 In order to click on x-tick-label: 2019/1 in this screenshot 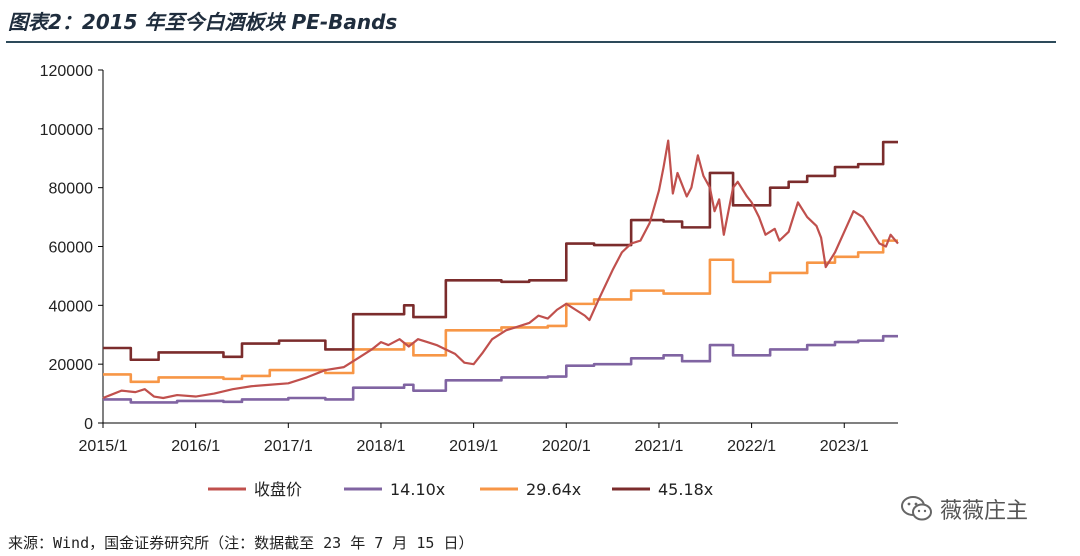, I will do `click(473, 446)`.